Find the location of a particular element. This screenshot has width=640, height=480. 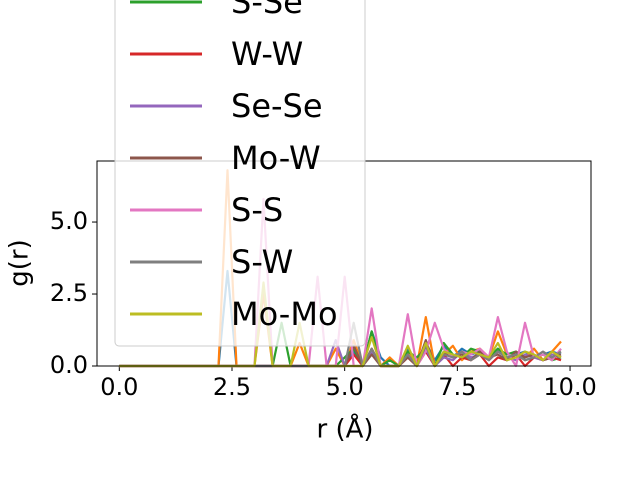

x-tick-label: 7.5 is located at coordinates (457, 387).